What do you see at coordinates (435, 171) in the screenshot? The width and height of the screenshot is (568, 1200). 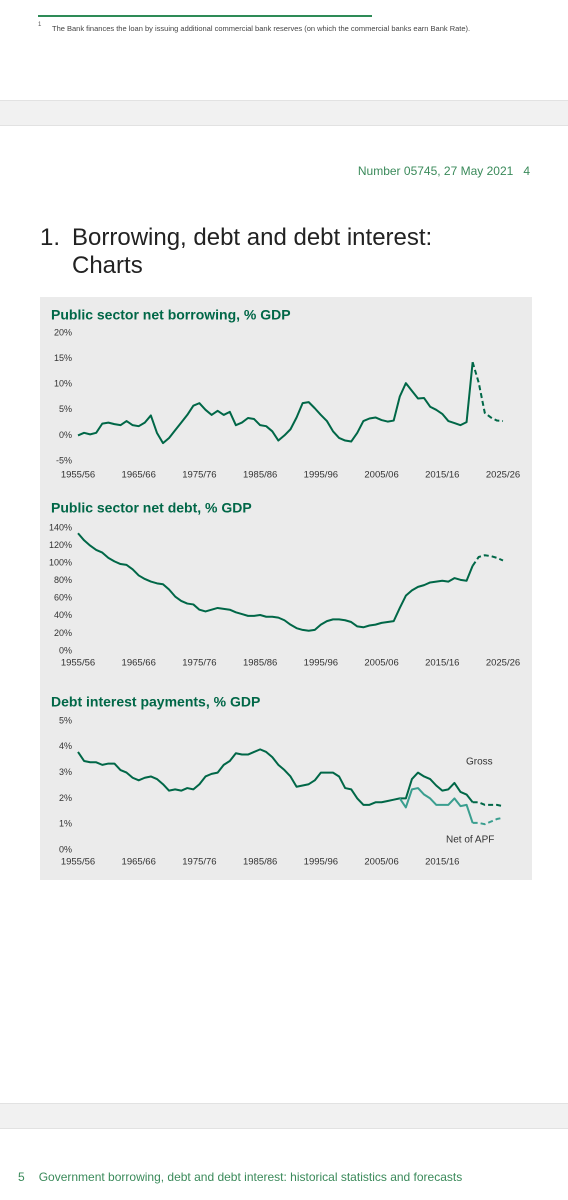 I see `header-text: Number 05745, 27 May 2021` at bounding box center [435, 171].